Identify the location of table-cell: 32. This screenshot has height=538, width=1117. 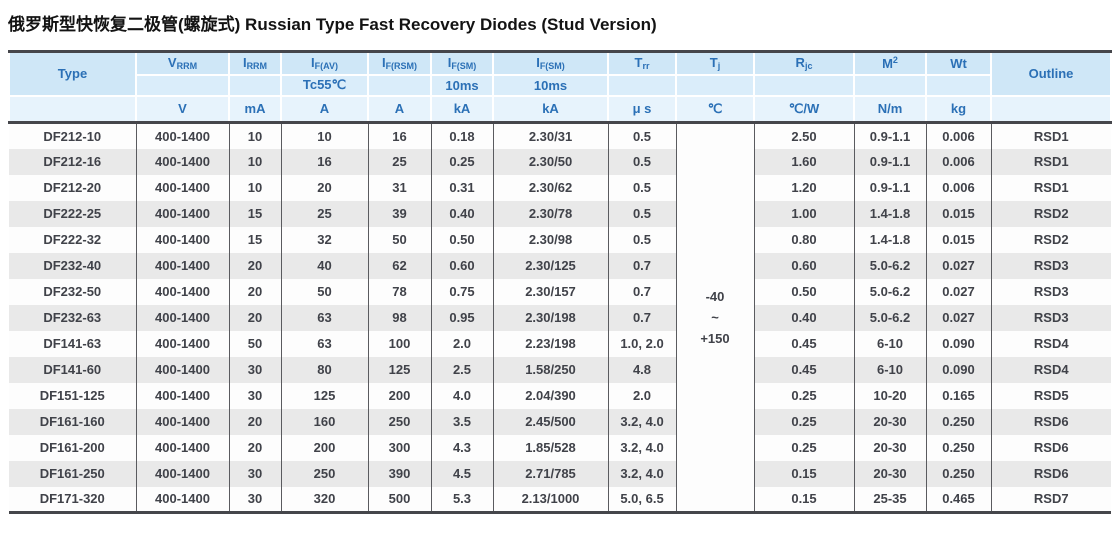
(324, 239).